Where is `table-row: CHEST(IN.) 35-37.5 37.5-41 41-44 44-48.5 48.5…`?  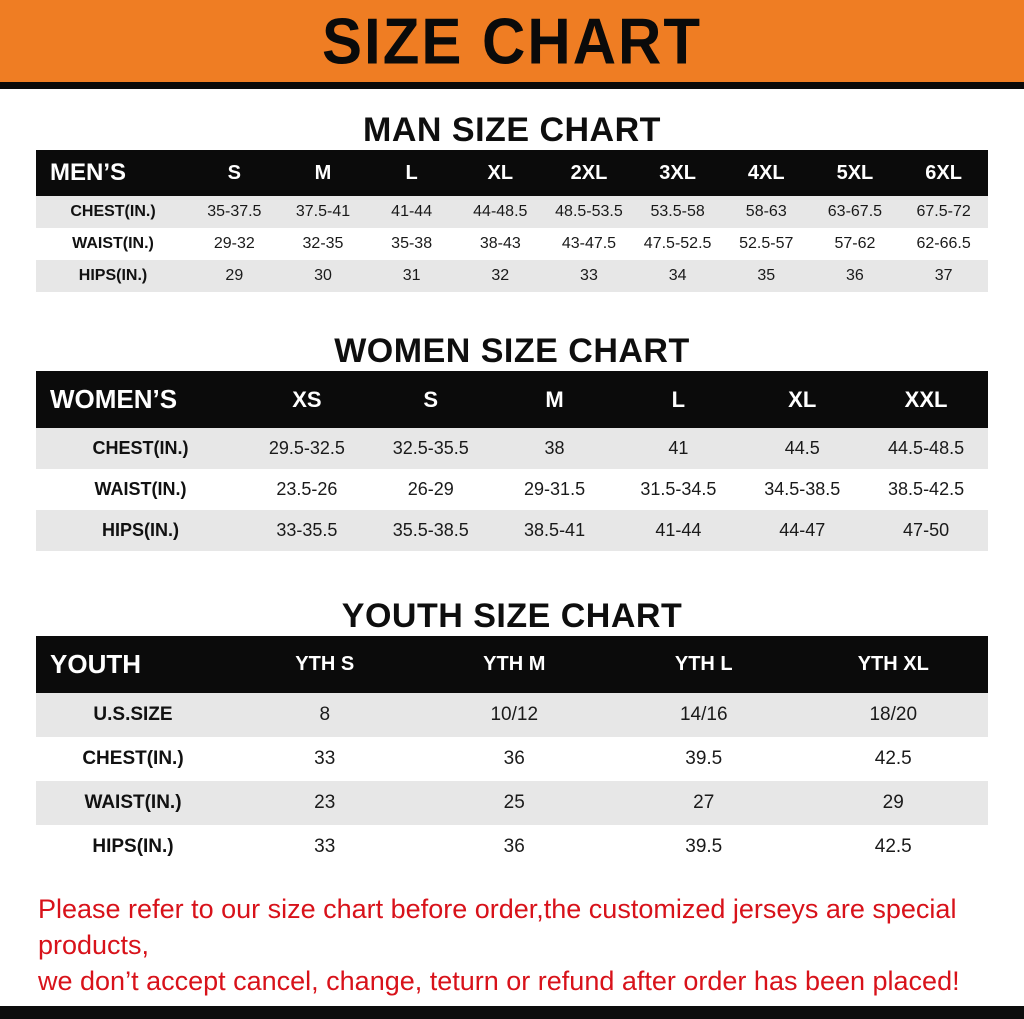
table-row: CHEST(IN.) 35-37.5 37.5-41 41-44 44-48.5 48.5… is located at coordinates (512, 212).